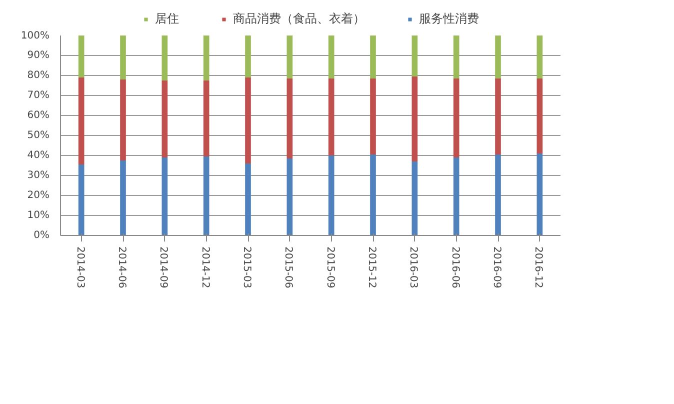 This screenshot has height=404, width=674. I want to click on x-tick-label: 2014-12, so click(204, 267).